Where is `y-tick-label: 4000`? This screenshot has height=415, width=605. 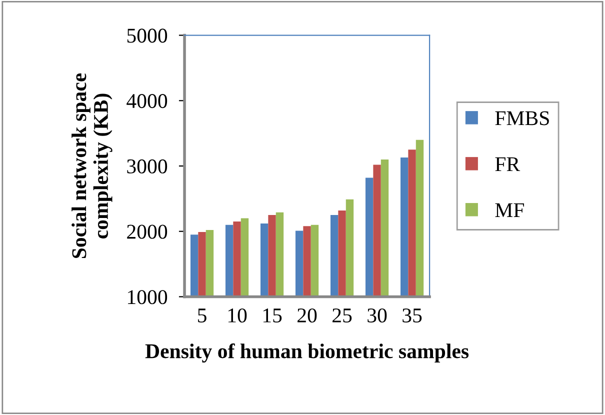
y-tick-label: 4000 is located at coordinates (147, 101).